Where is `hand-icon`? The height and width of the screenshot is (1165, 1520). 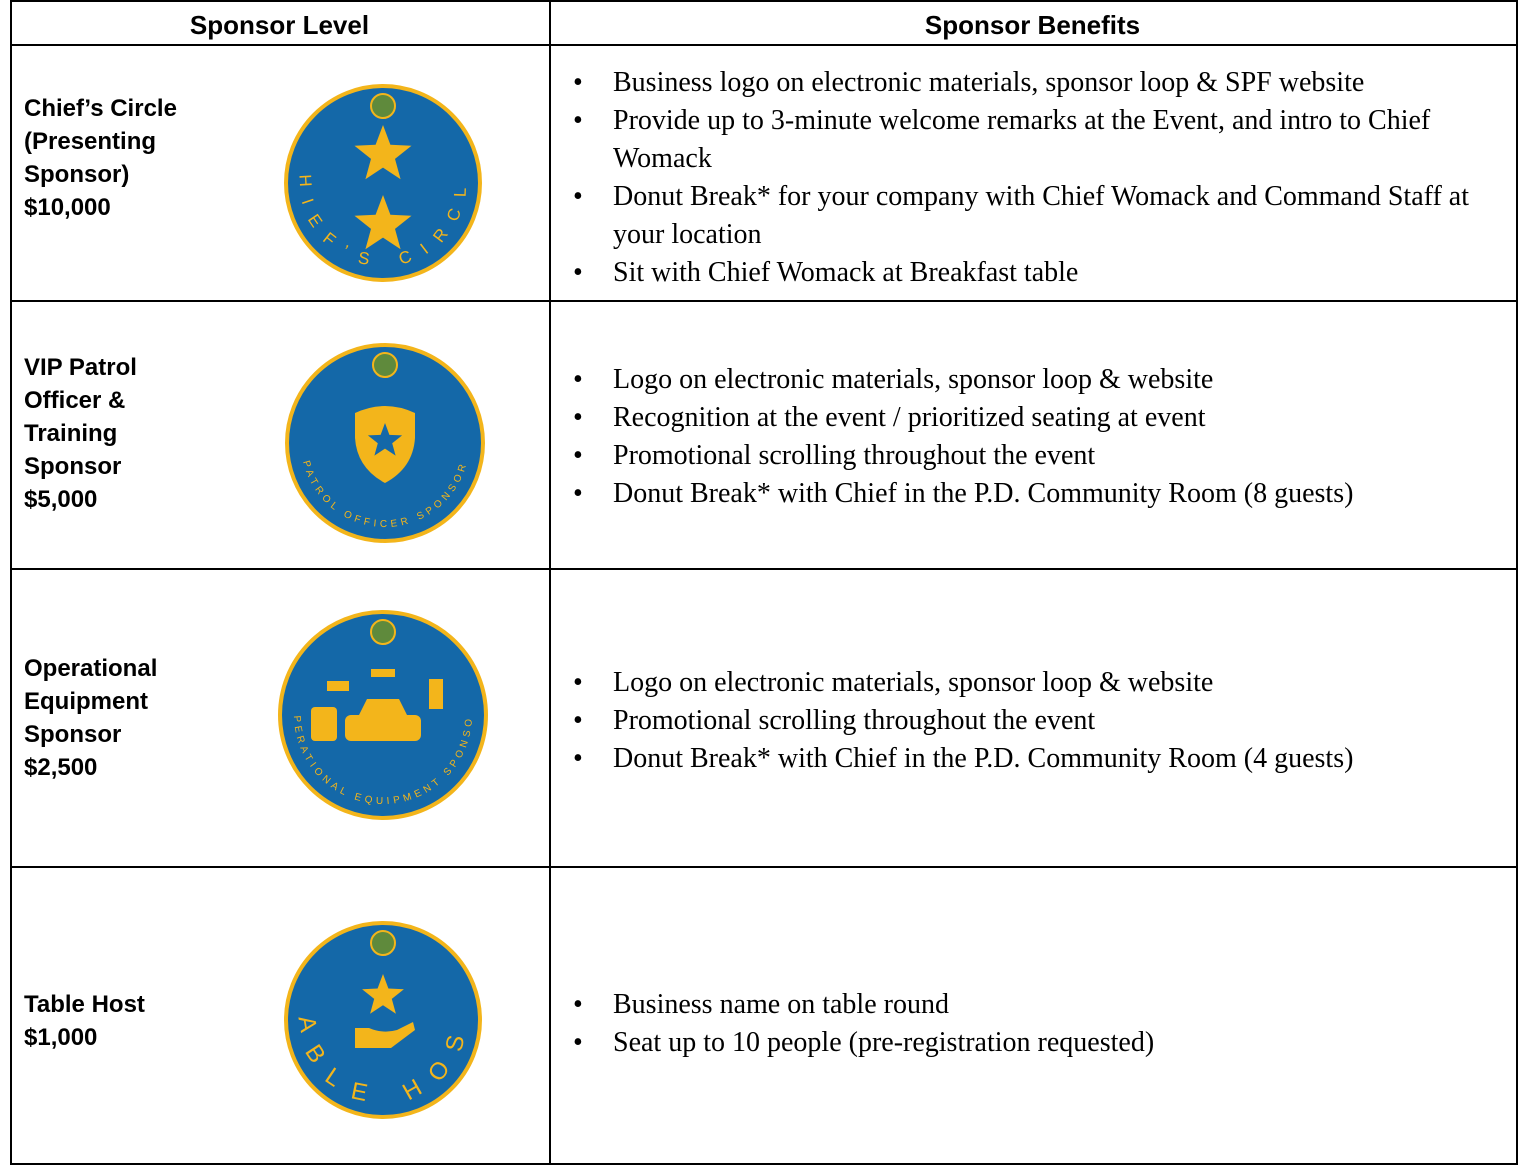 hand-icon is located at coordinates (385, 1035).